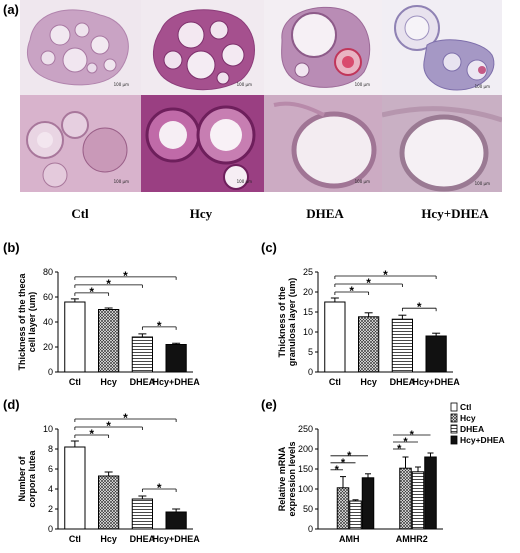 The width and height of the screenshot is (520, 553). What do you see at coordinates (468, 418) in the screenshot?
I see `e-legend-label-1: Hcy` at bounding box center [468, 418].